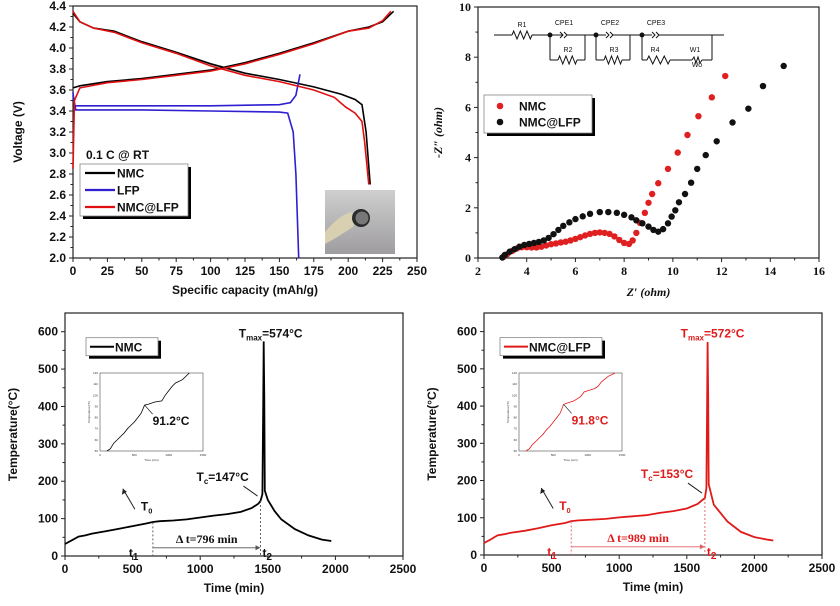  What do you see at coordinates (754, 568) in the screenshot?
I see `x-tick-label: 2000` at bounding box center [754, 568].